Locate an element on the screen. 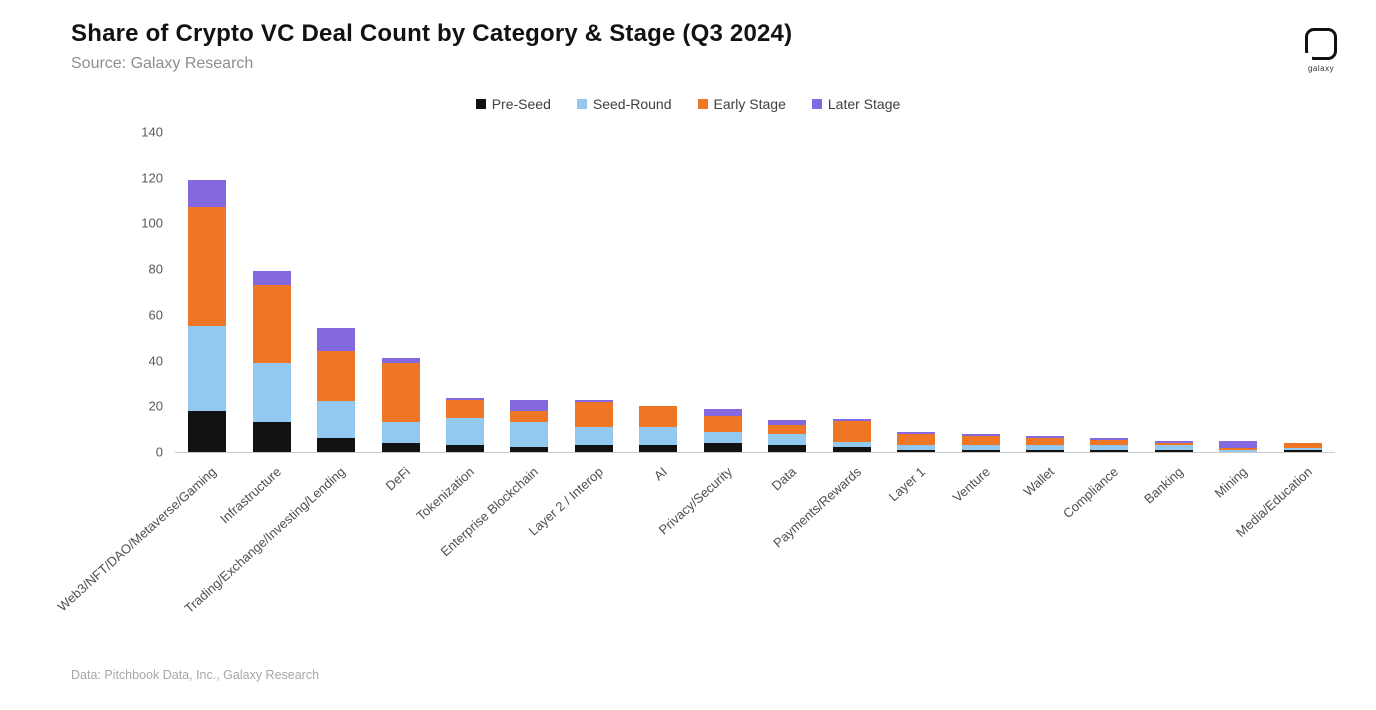  bar-data is located at coordinates (787, 436).